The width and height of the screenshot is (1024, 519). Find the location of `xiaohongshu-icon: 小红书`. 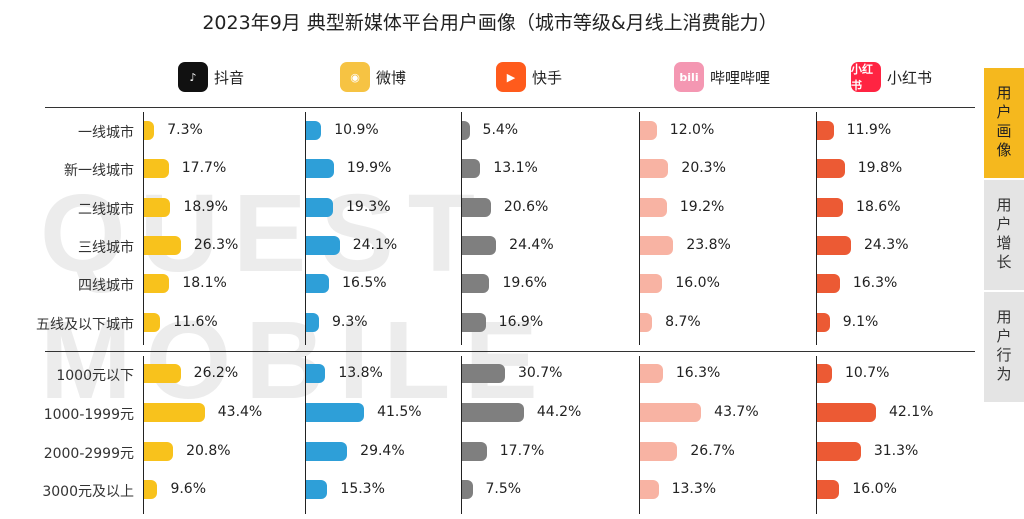

xiaohongshu-icon: 小红书 is located at coordinates (866, 77).